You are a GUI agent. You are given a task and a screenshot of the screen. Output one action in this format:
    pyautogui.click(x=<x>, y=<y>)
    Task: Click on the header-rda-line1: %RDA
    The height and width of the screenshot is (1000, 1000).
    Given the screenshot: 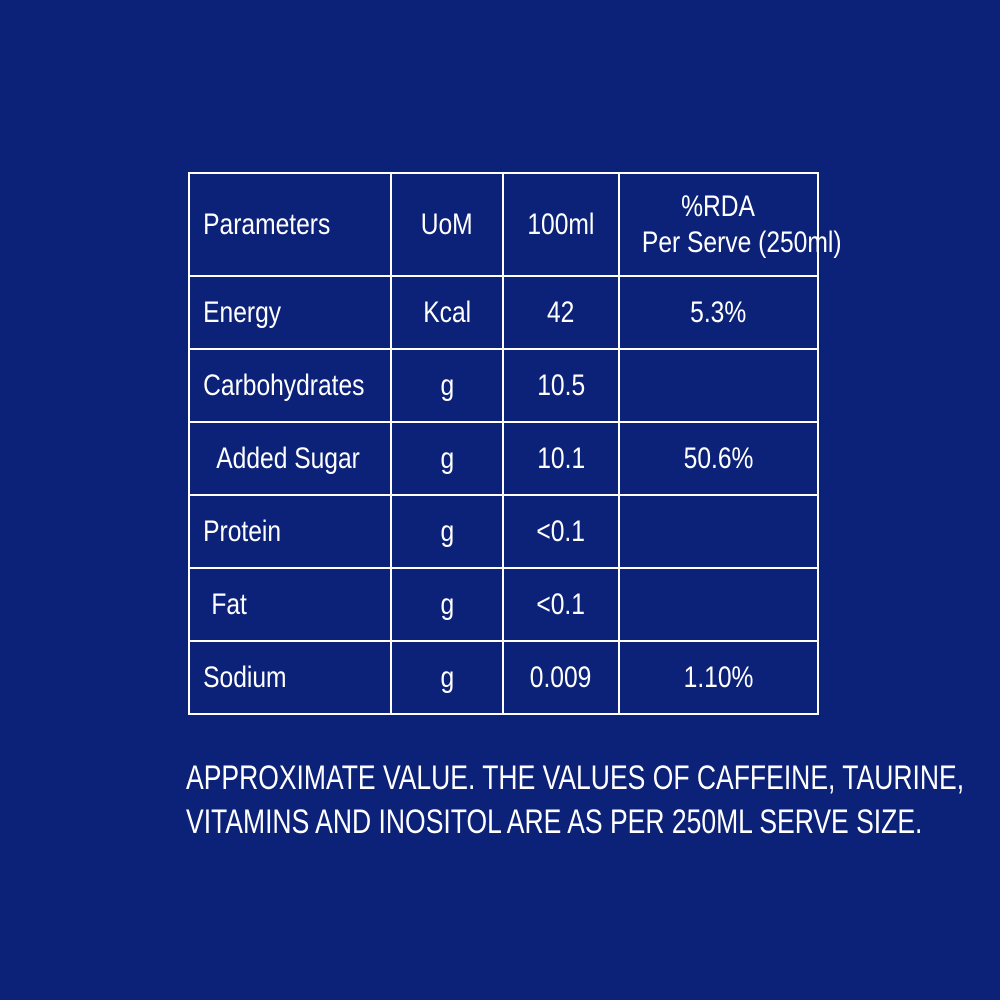 What is the action you would take?
    pyautogui.click(x=718, y=206)
    